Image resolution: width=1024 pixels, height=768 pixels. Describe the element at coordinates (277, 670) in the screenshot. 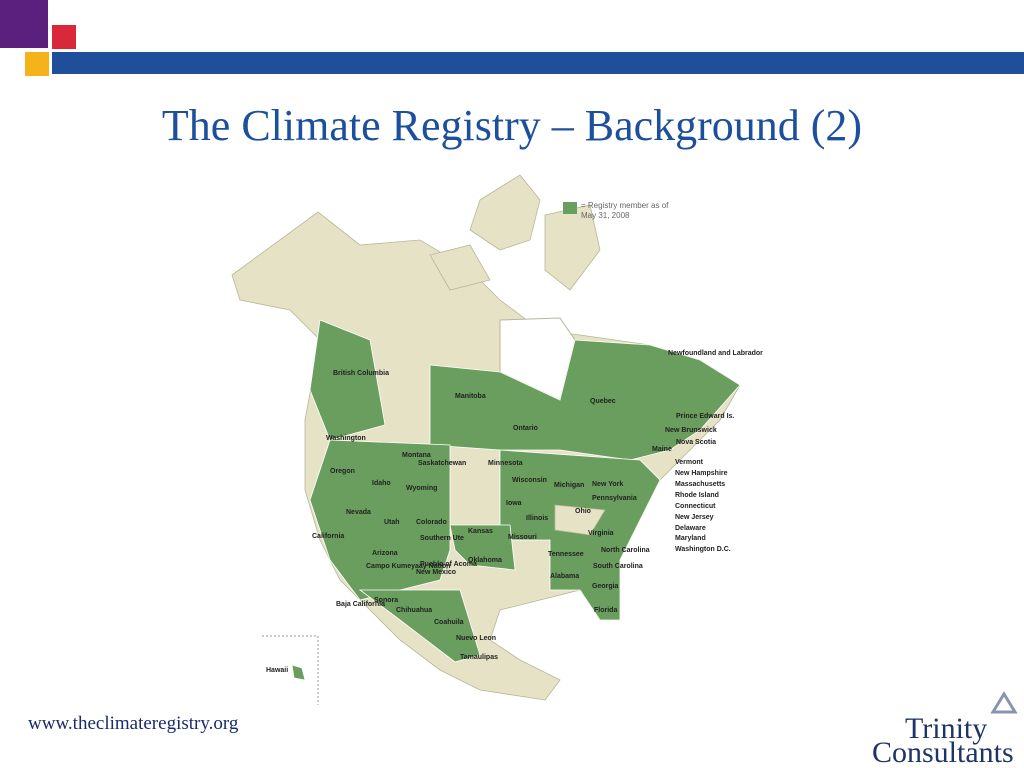

I see `map-label: Hawaii` at that location.